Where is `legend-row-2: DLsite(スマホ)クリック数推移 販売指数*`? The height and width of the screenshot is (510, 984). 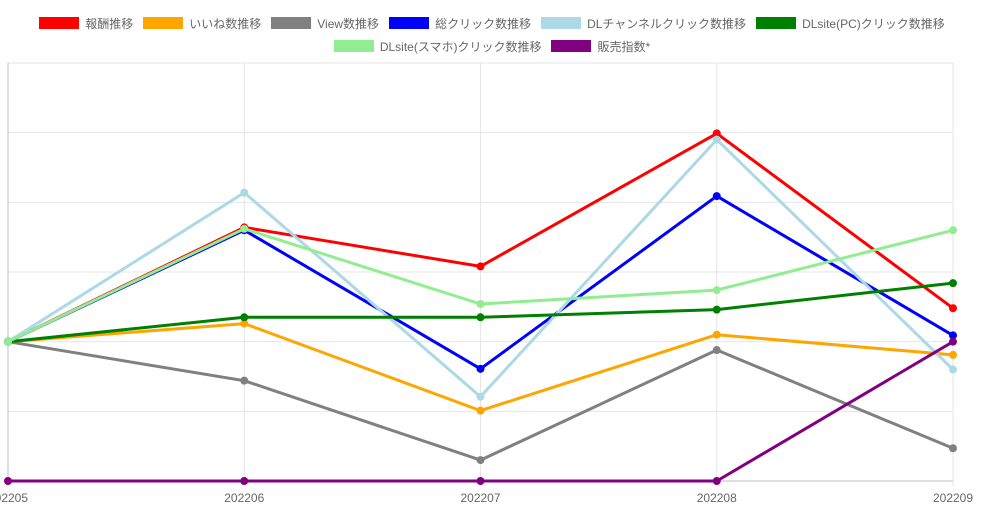 legend-row-2: DLsite(スマホ)クリック数推移 販売指数* is located at coordinates (492, 46).